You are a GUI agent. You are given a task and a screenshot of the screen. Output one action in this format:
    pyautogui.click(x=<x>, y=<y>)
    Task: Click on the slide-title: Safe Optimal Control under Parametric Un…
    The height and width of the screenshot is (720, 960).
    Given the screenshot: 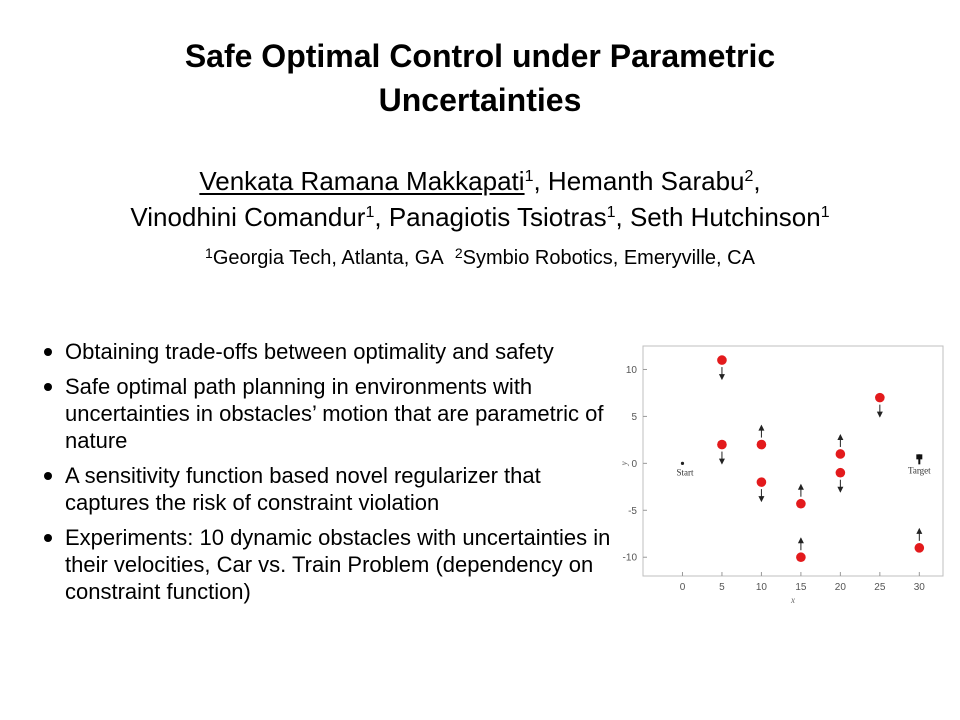 What is the action you would take?
    pyautogui.click(x=480, y=78)
    